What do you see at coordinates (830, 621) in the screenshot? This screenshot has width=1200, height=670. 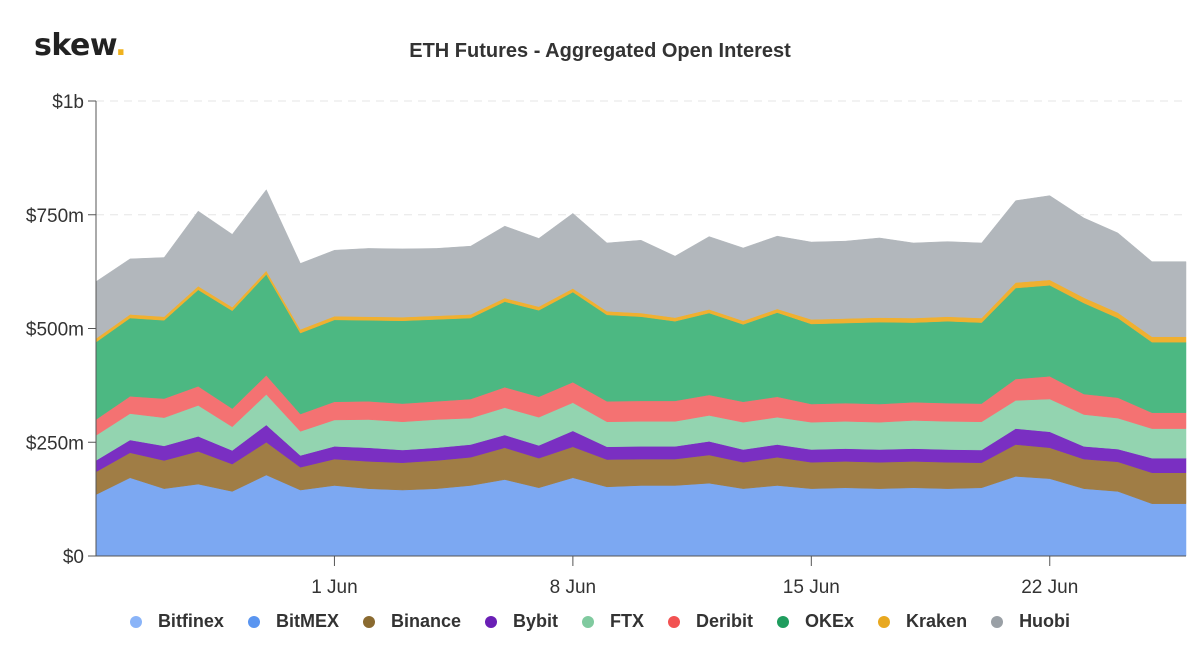 I see `legend-label: OKEx` at bounding box center [830, 621].